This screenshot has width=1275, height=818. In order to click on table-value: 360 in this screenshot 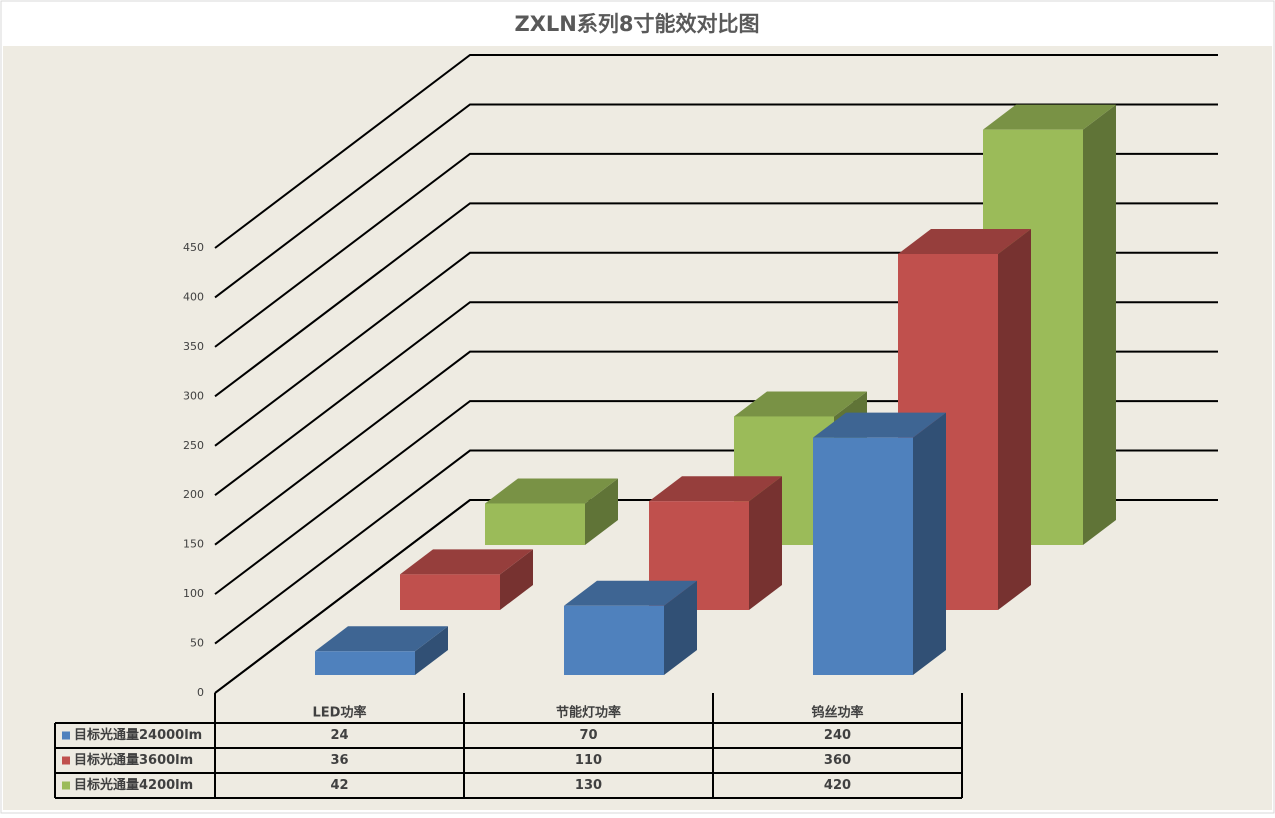, I will do `click(837, 760)`.